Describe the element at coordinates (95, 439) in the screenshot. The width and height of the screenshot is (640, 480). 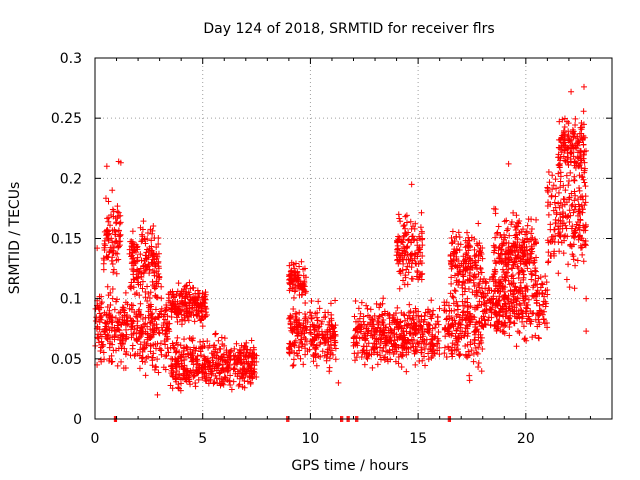
I see `x-tick-label: 0` at that location.